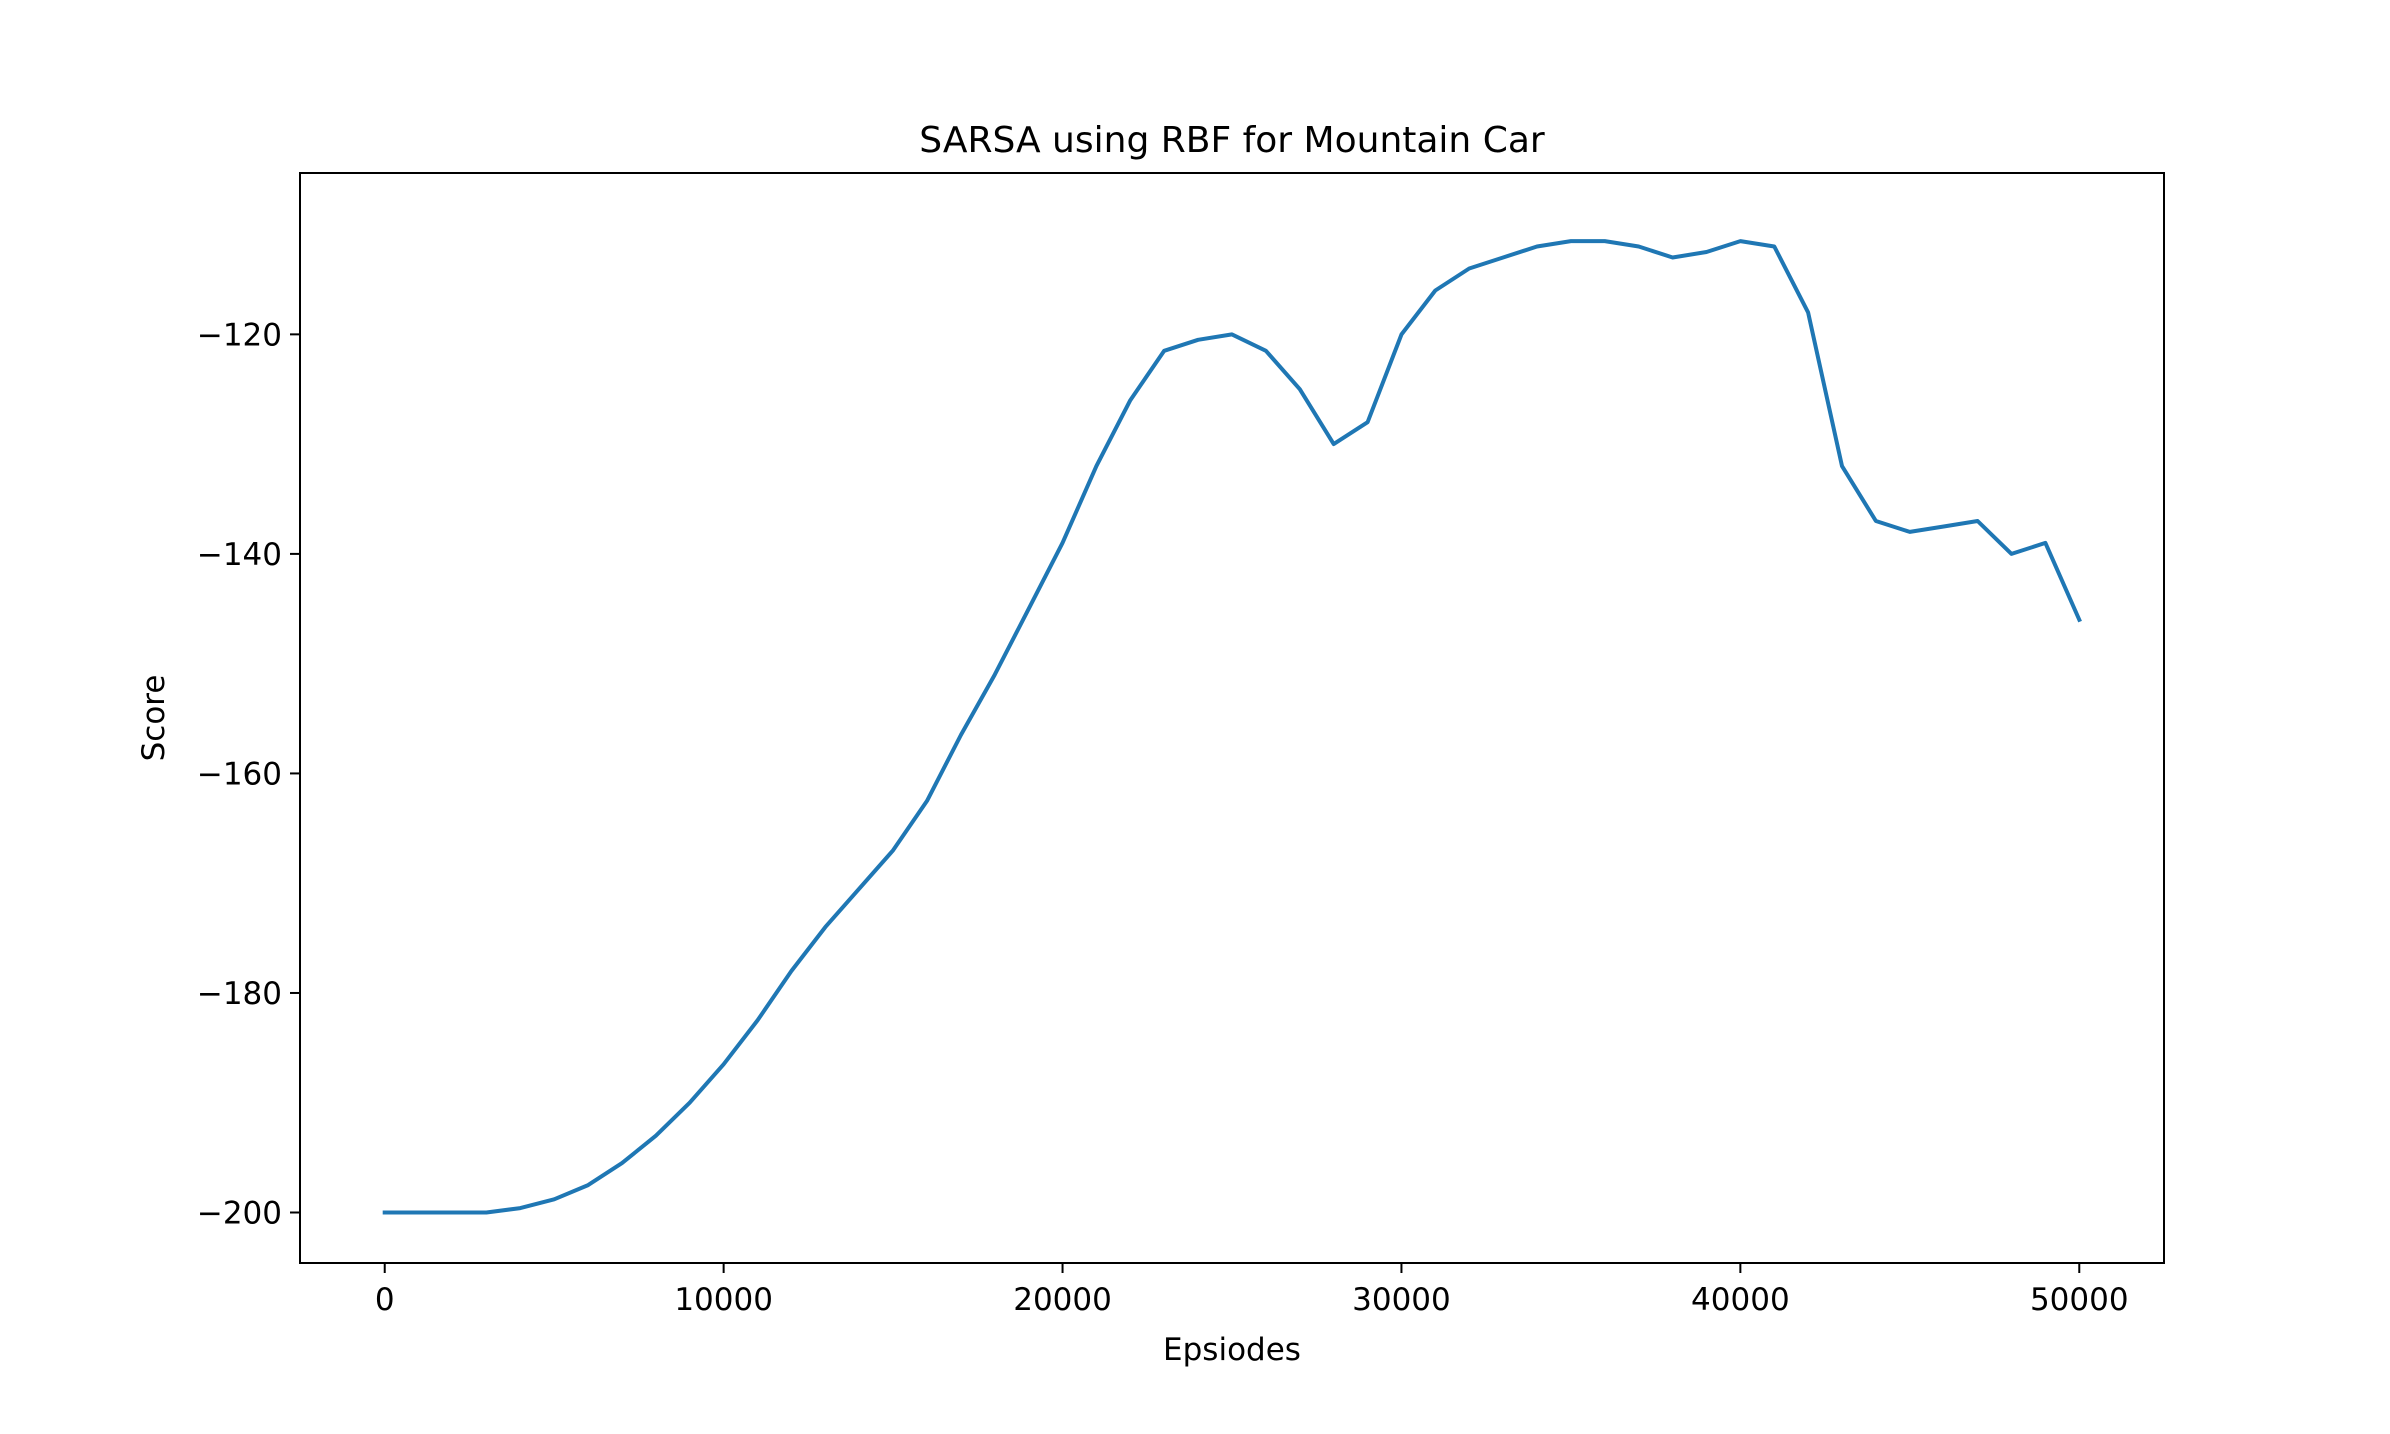 The height and width of the screenshot is (1434, 2390). What do you see at coordinates (239, 774) in the screenshot?
I see `y-tick-label: −160` at bounding box center [239, 774].